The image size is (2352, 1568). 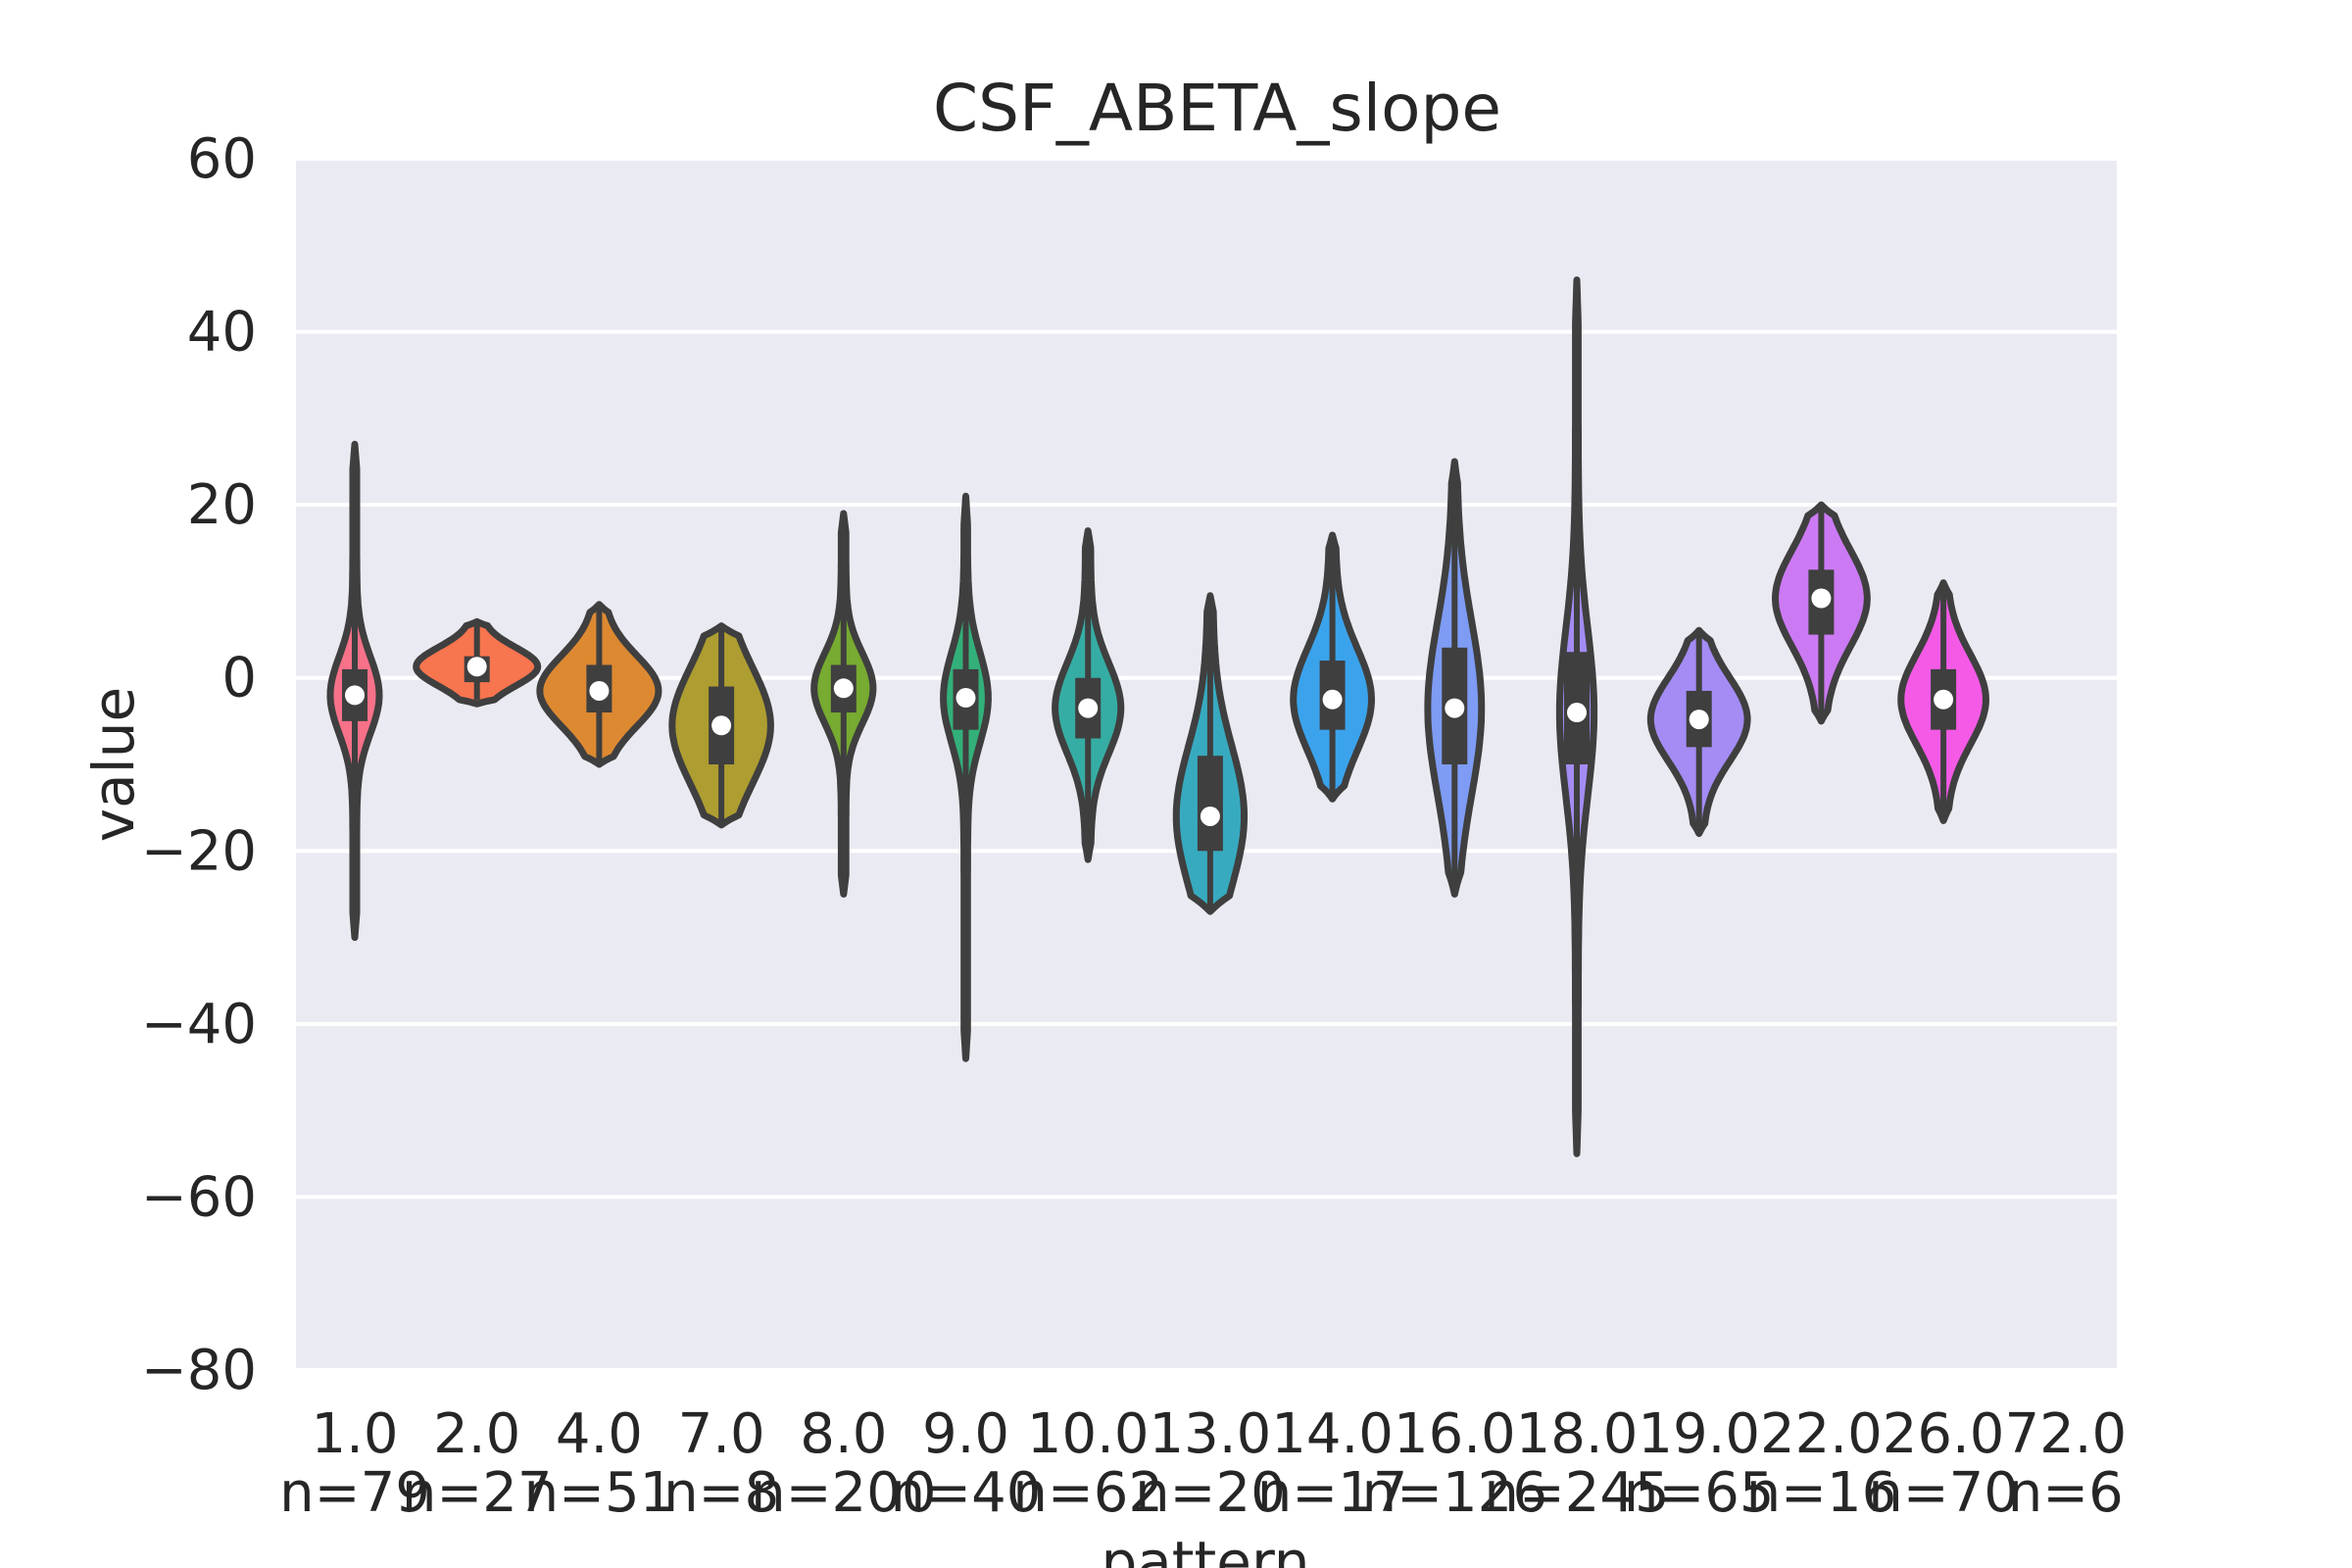 What do you see at coordinates (1821, 1434) in the screenshot?
I see `x-tick-label: 22.0` at bounding box center [1821, 1434].